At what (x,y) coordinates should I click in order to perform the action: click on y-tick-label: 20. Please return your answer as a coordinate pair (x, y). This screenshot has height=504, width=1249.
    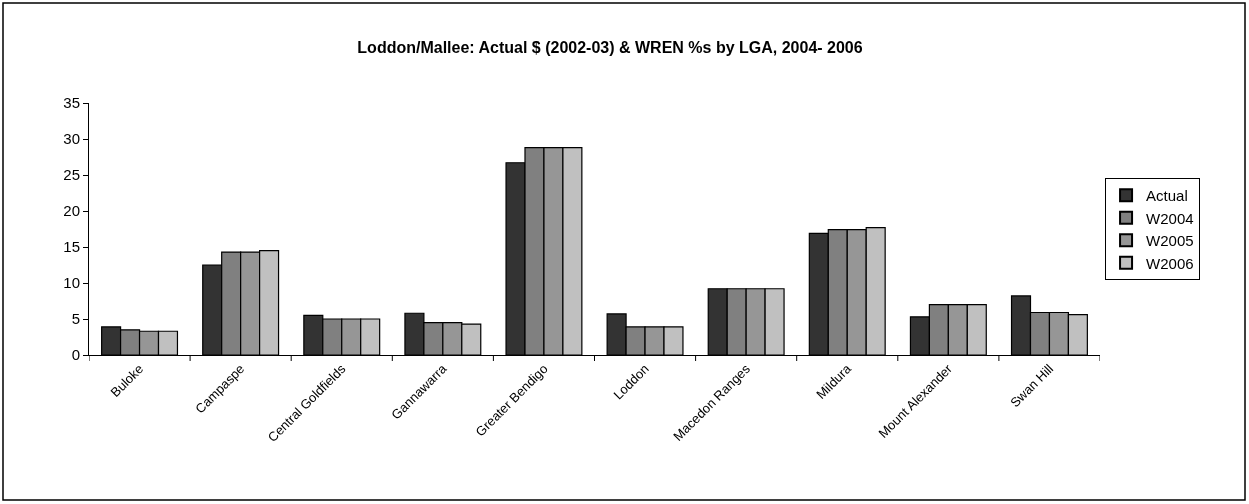
    Looking at the image, I should click on (71, 211).